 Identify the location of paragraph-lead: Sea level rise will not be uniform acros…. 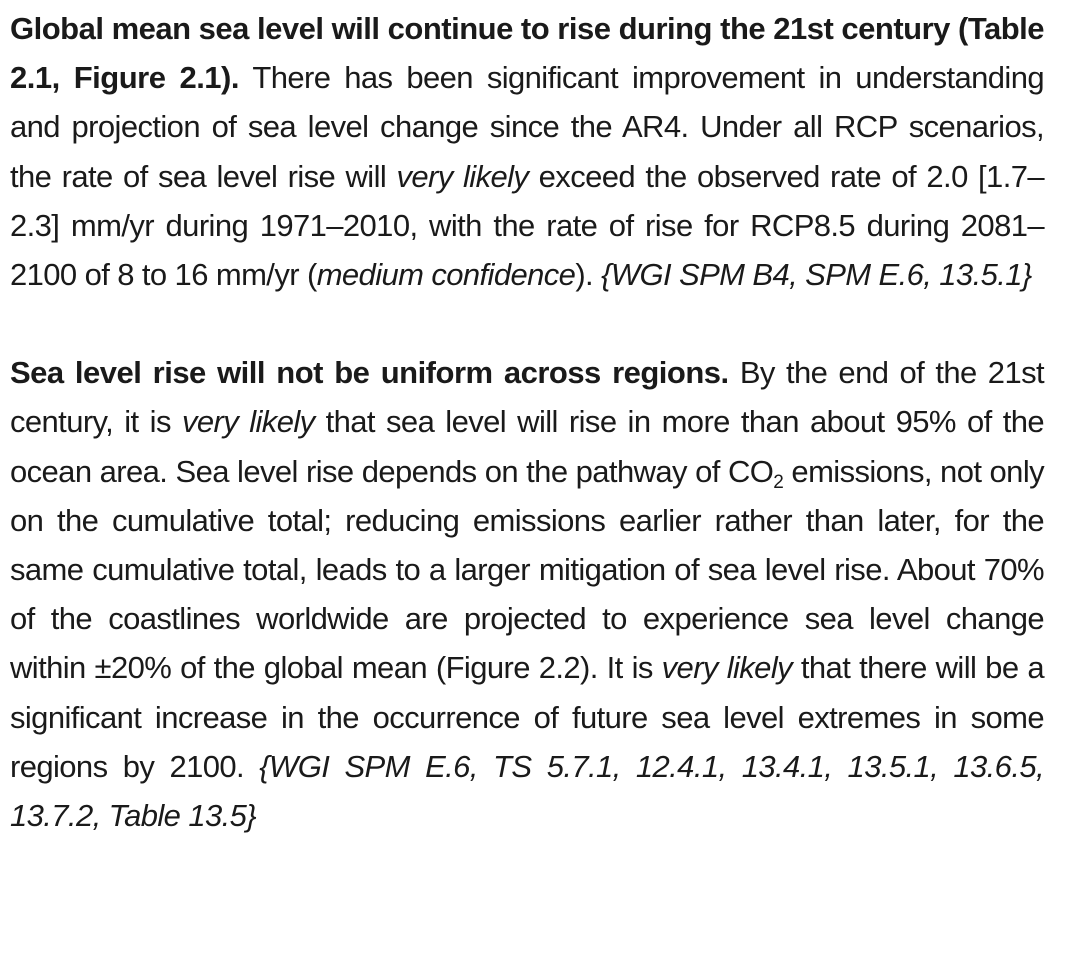
(369, 373).